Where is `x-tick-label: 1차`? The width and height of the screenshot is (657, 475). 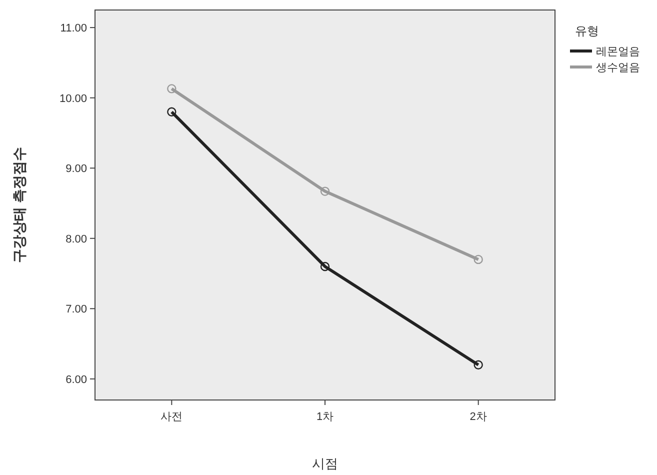 x-tick-label: 1차 is located at coordinates (325, 417).